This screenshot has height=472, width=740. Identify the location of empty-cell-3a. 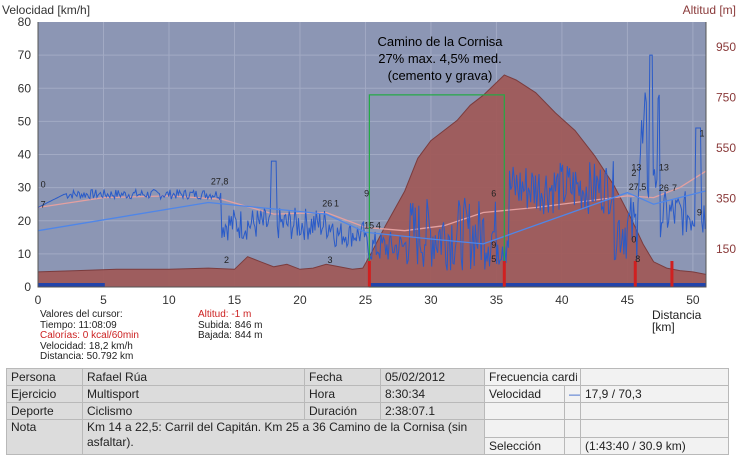
(524, 411).